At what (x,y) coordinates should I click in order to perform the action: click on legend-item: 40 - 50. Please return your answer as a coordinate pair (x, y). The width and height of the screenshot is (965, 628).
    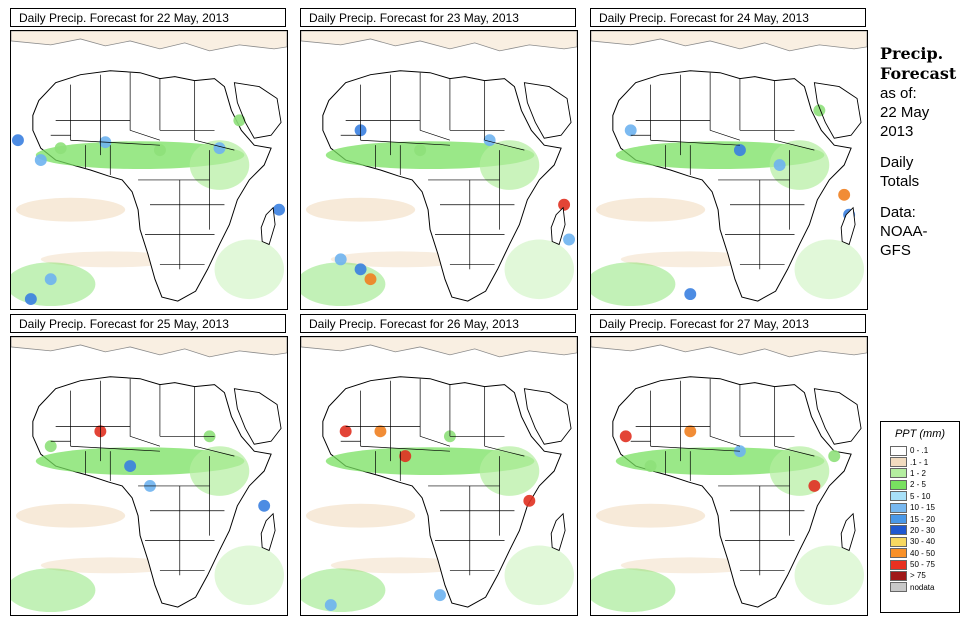
    Looking at the image, I should click on (920, 553).